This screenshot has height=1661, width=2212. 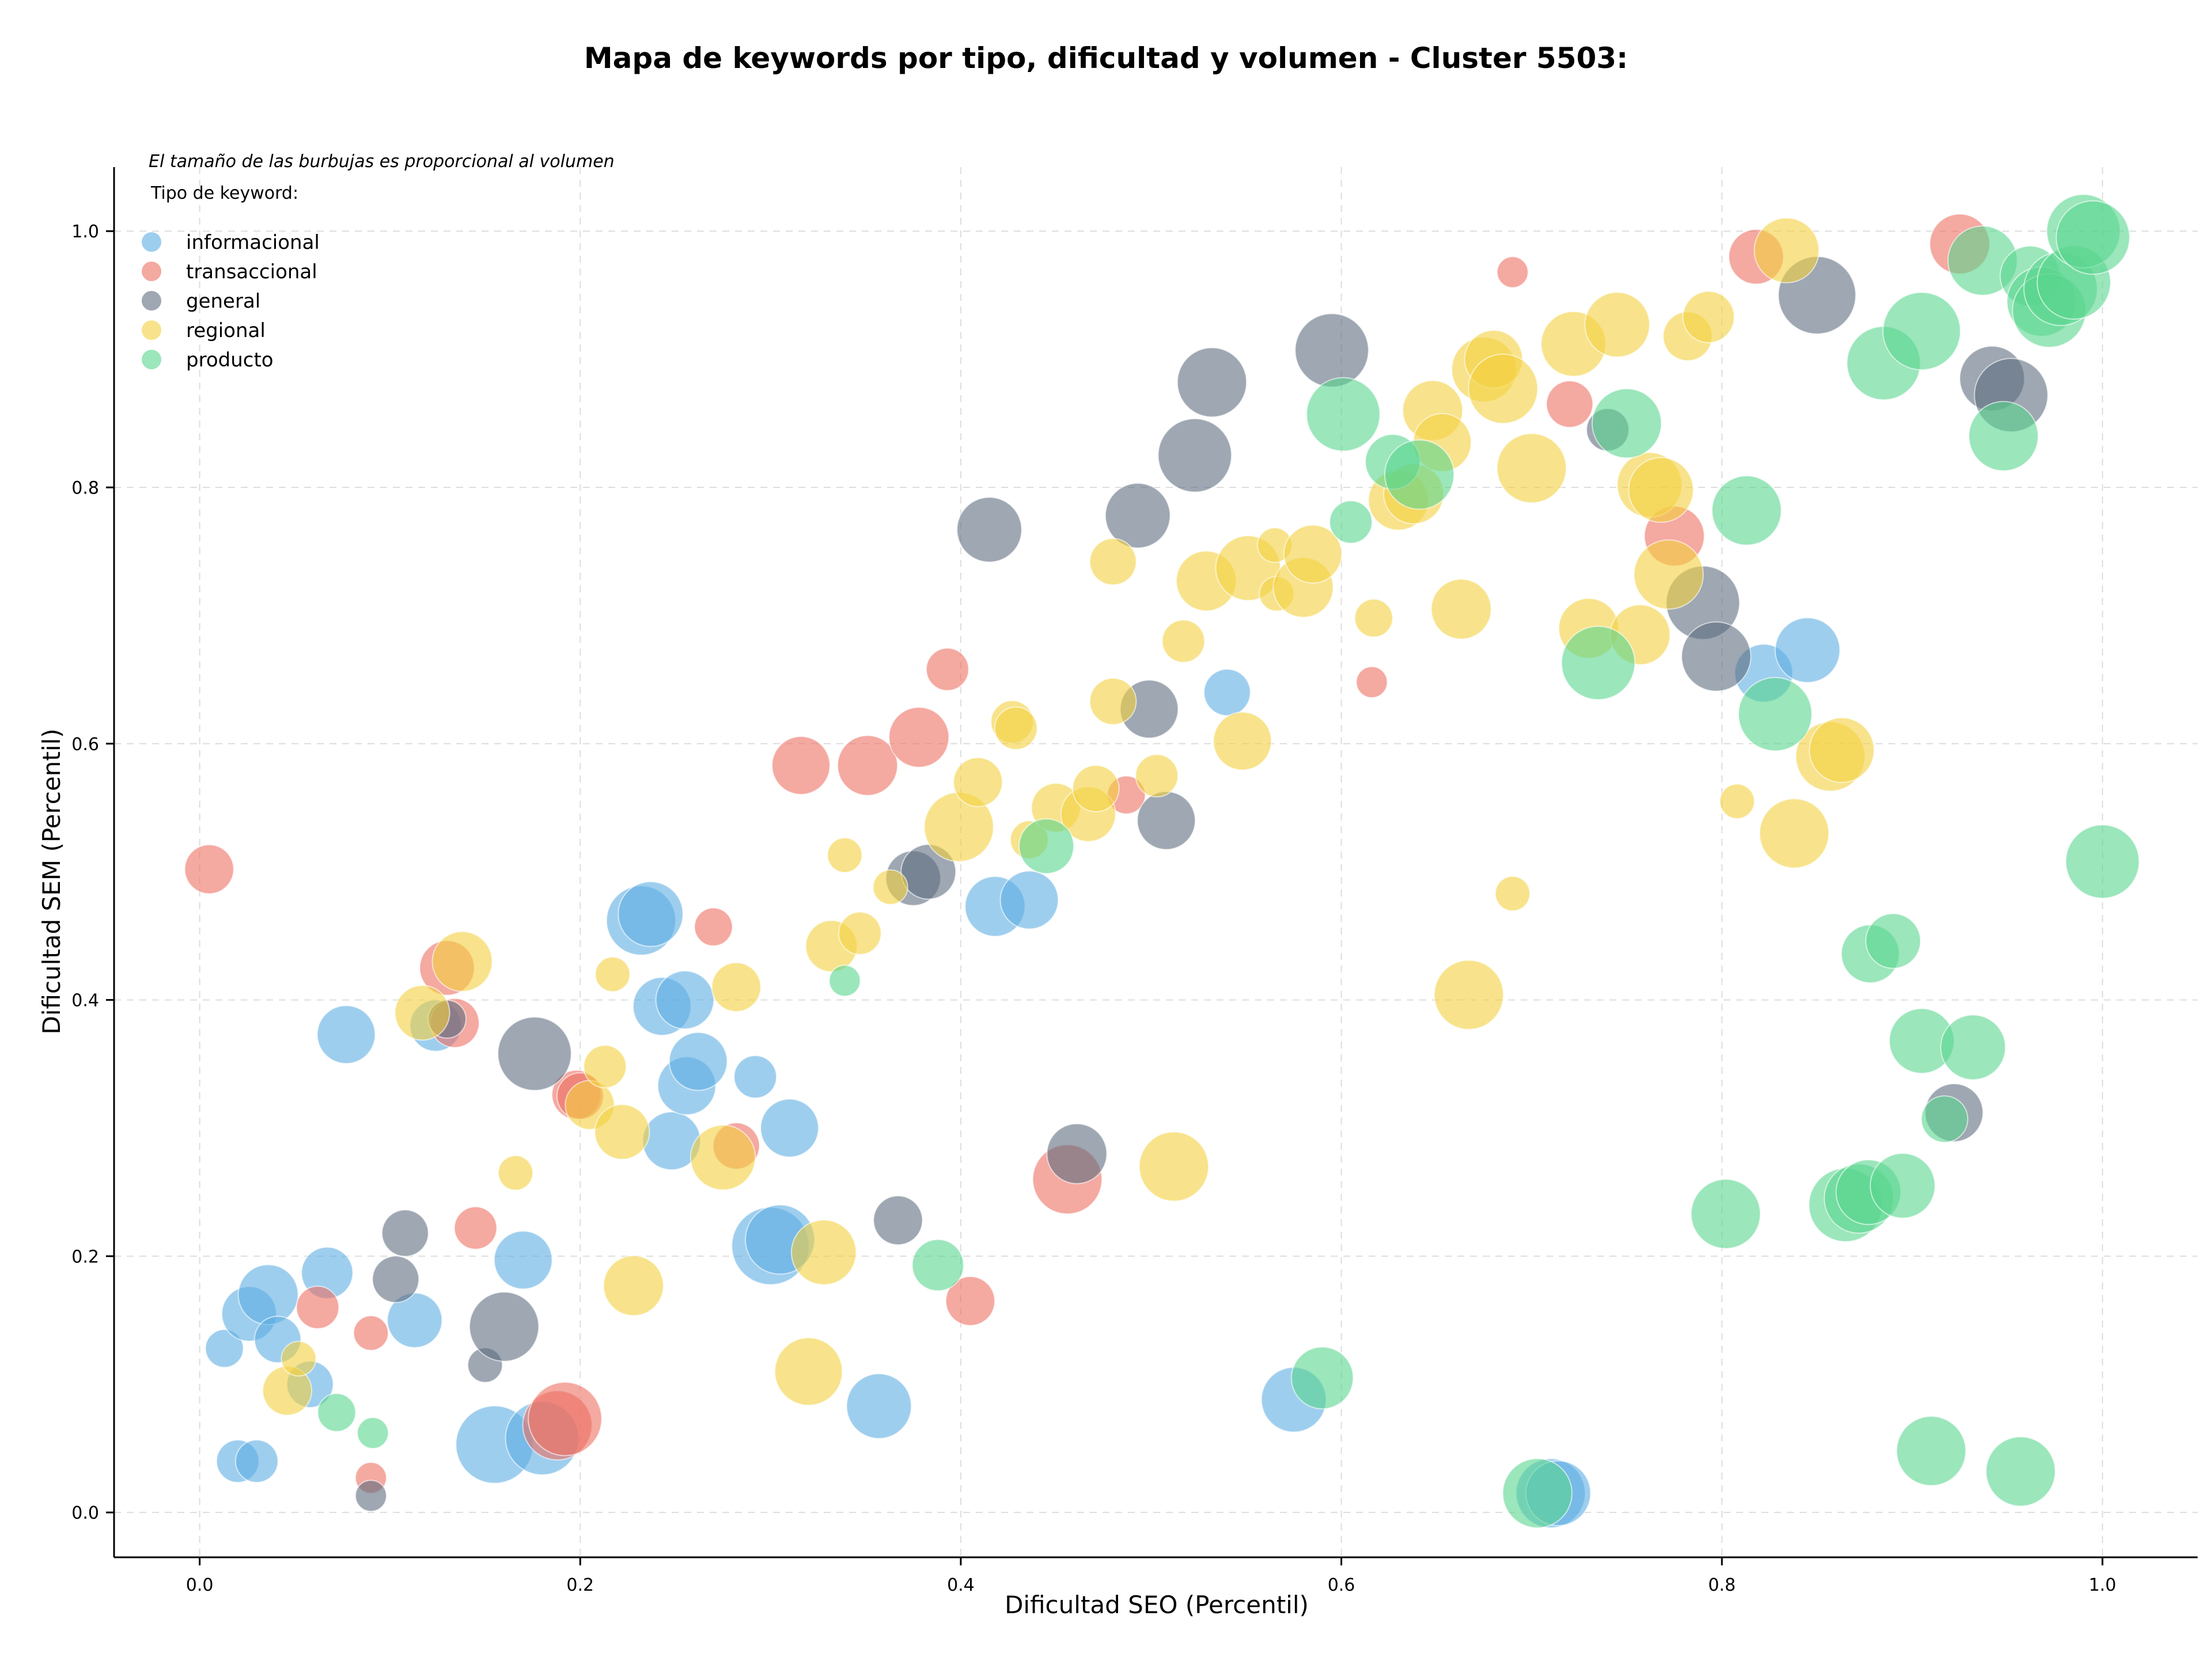 I want to click on legend-marker-regional, so click(x=151, y=330).